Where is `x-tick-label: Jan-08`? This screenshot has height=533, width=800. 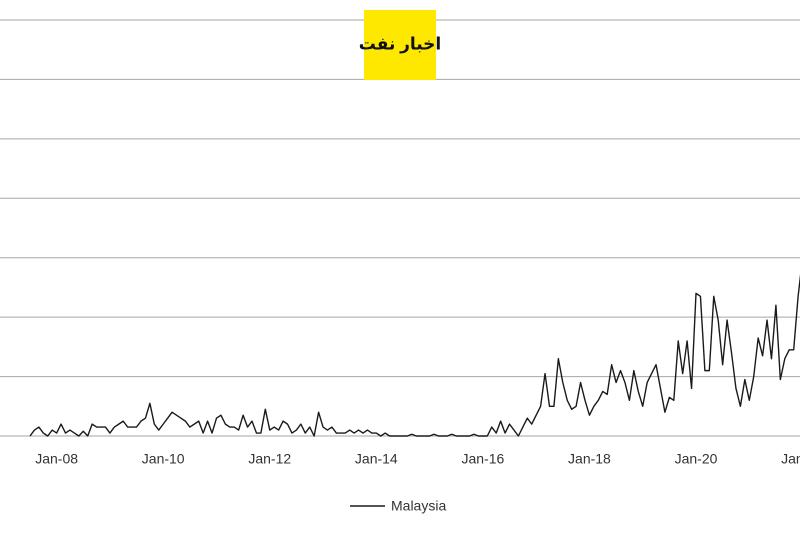
x-tick-label: Jan-08 is located at coordinates (56, 459).